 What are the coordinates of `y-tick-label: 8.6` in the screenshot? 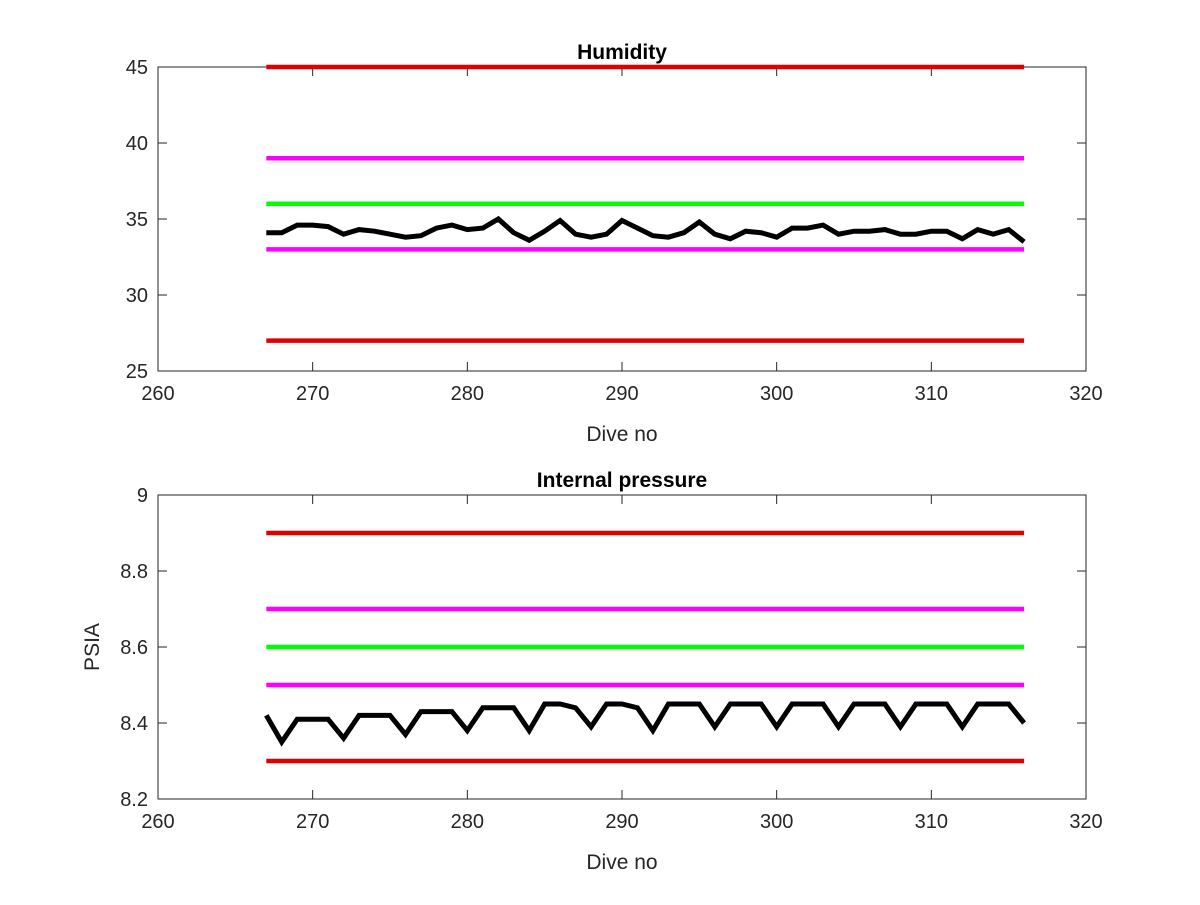 It's located at (134, 648).